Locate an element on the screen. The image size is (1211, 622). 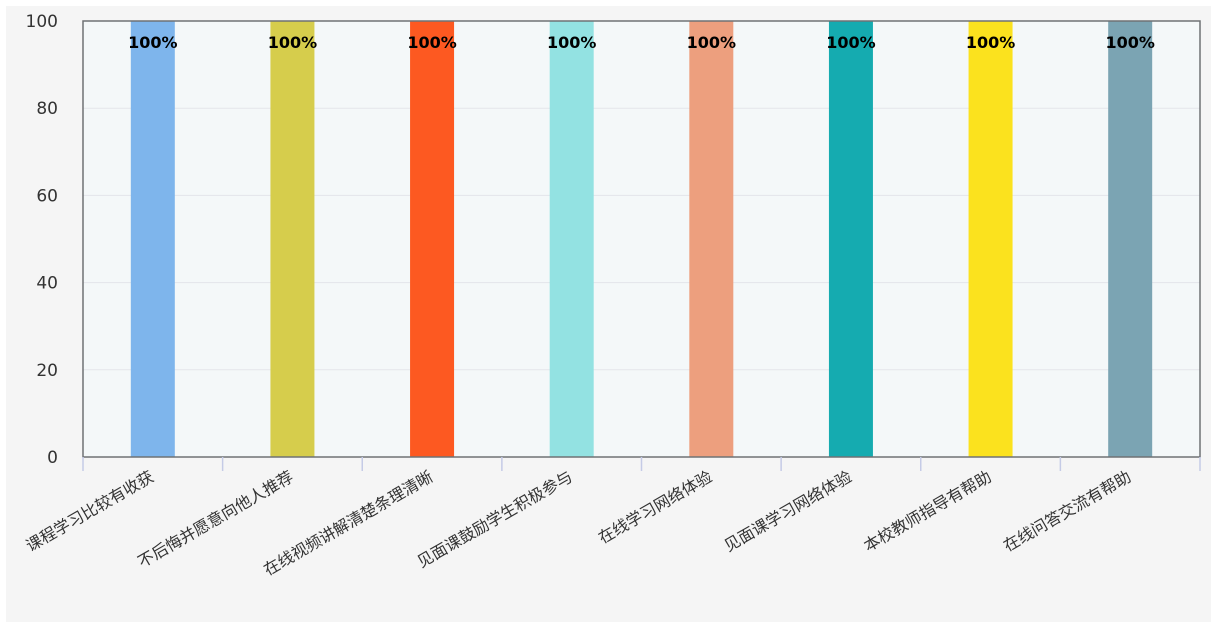
y-tick-label: 60 is located at coordinates (47, 196).